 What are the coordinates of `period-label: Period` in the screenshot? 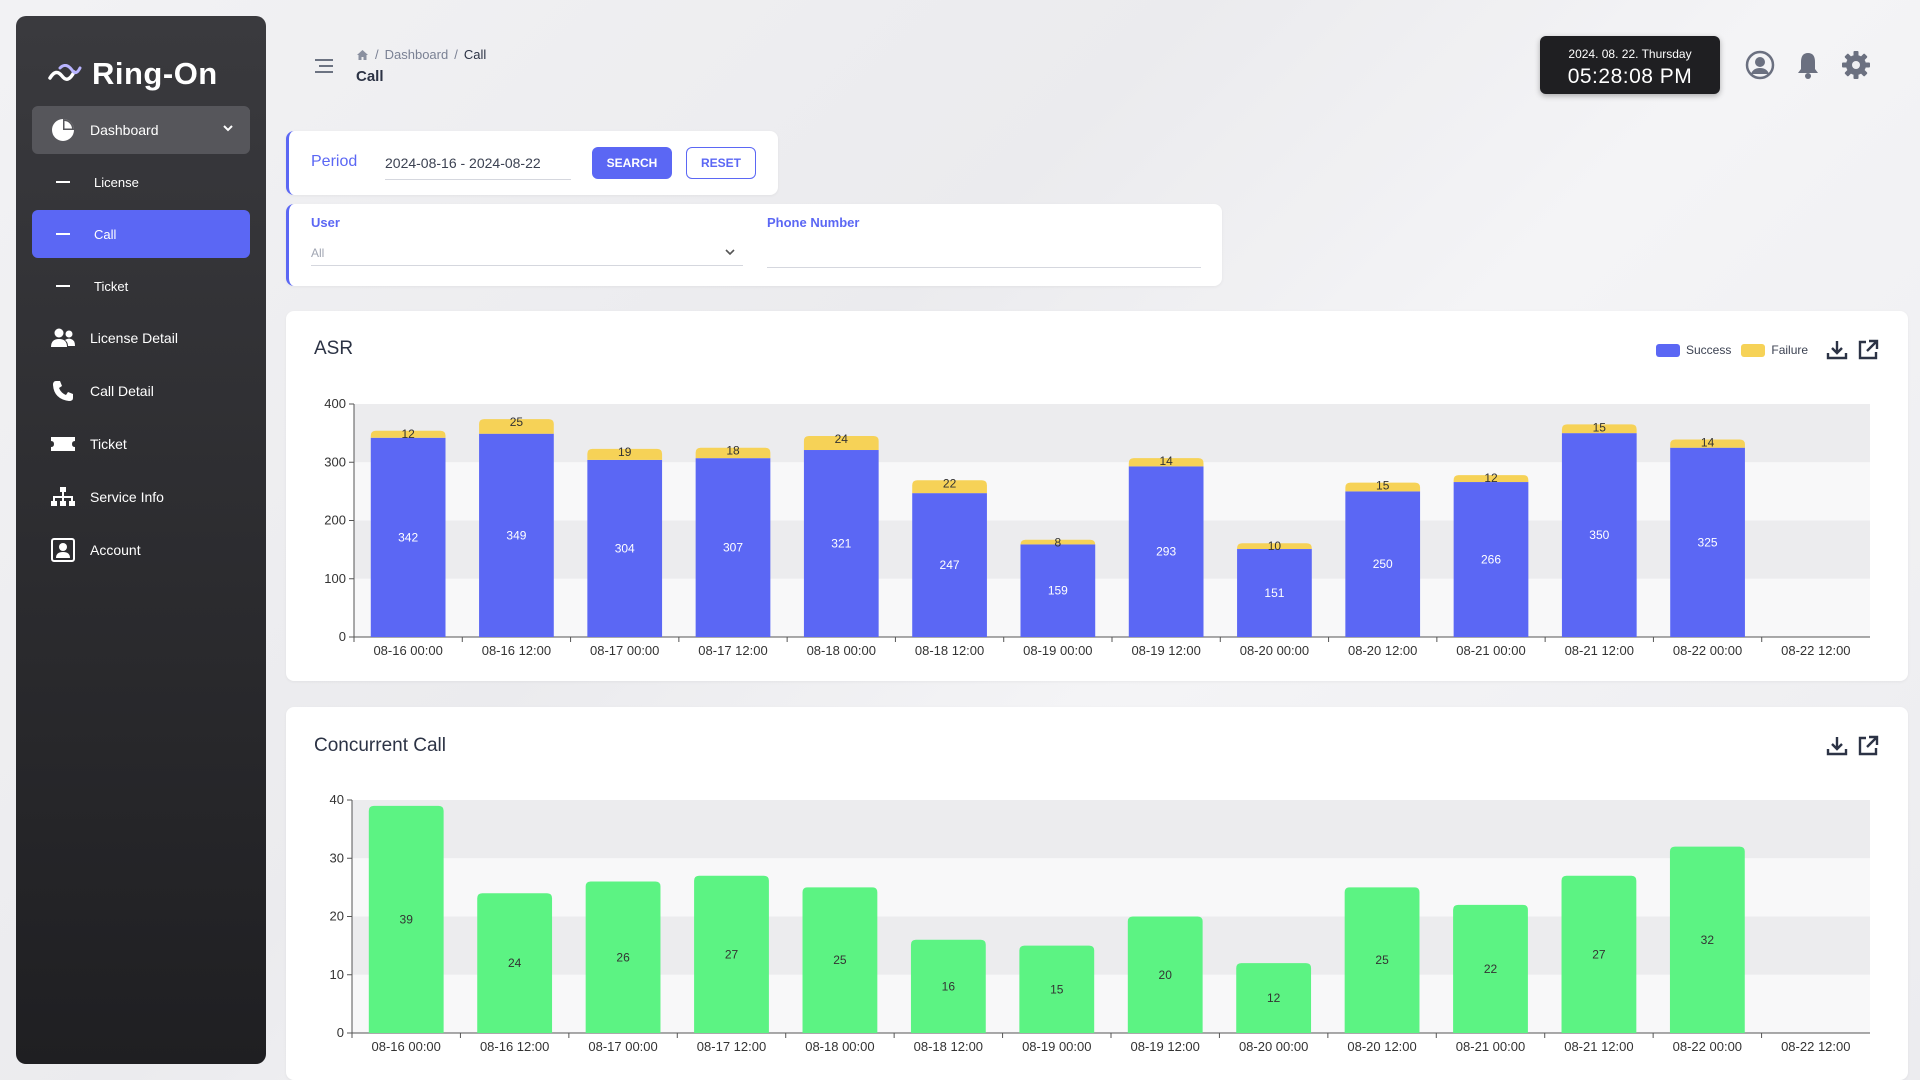 It's located at (334, 161).